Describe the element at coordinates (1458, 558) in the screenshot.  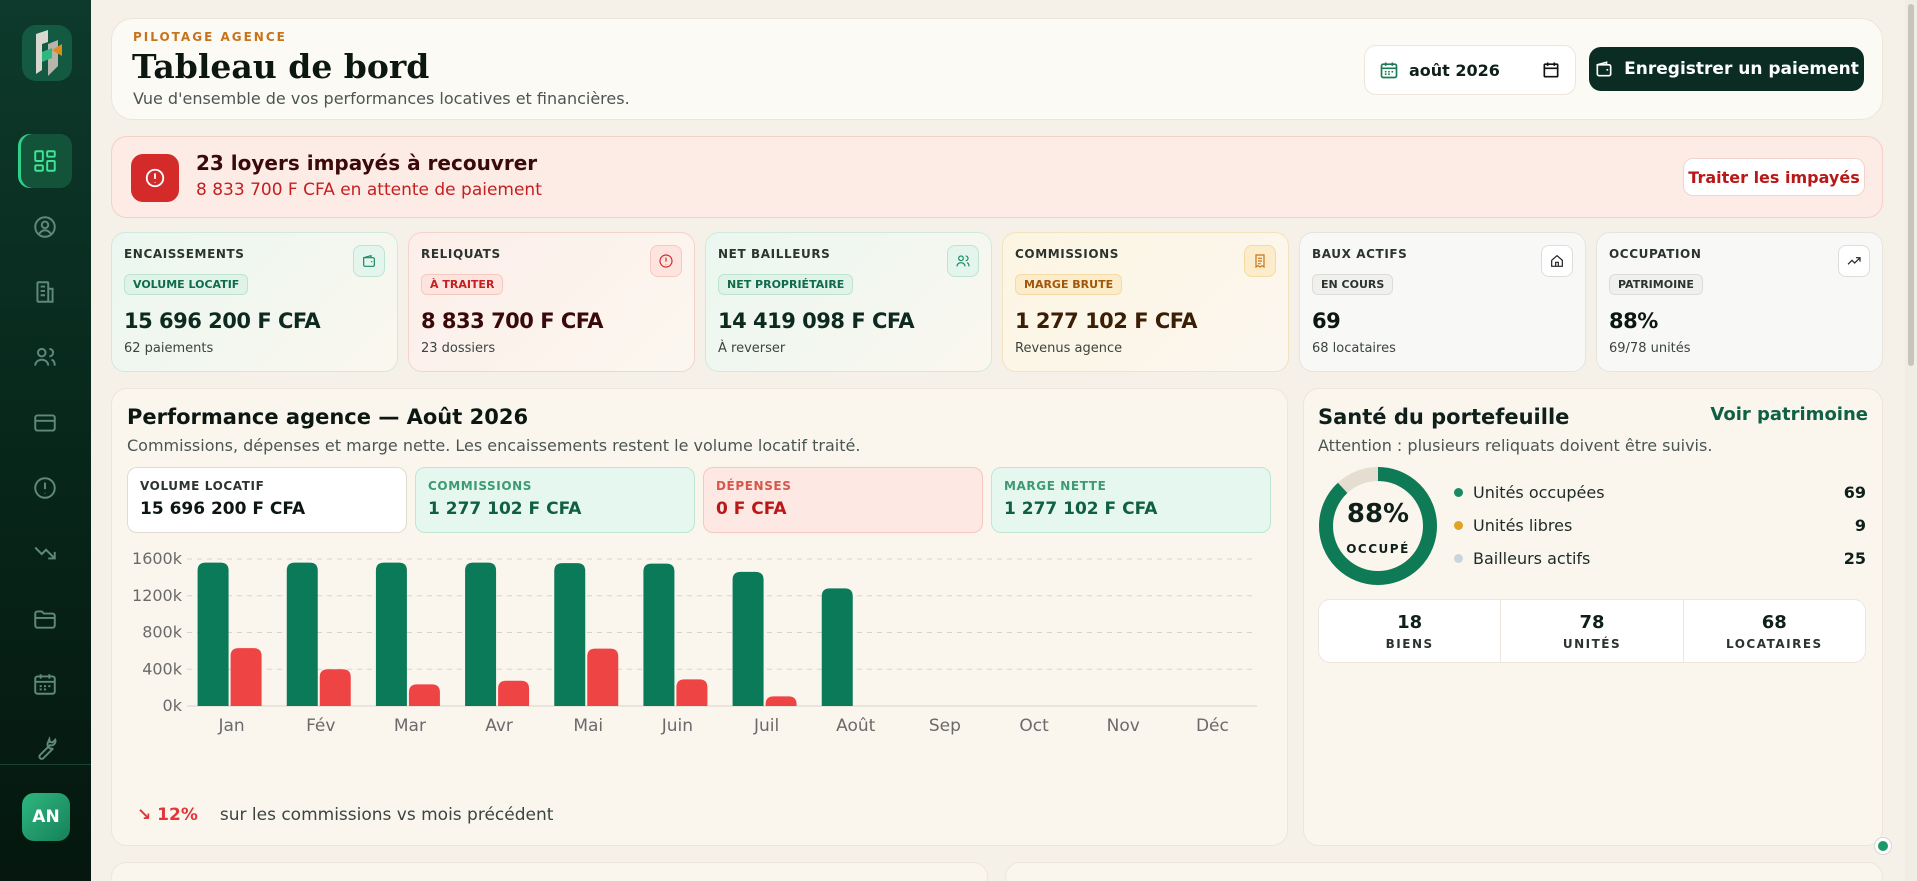
I see `legend-dot` at that location.